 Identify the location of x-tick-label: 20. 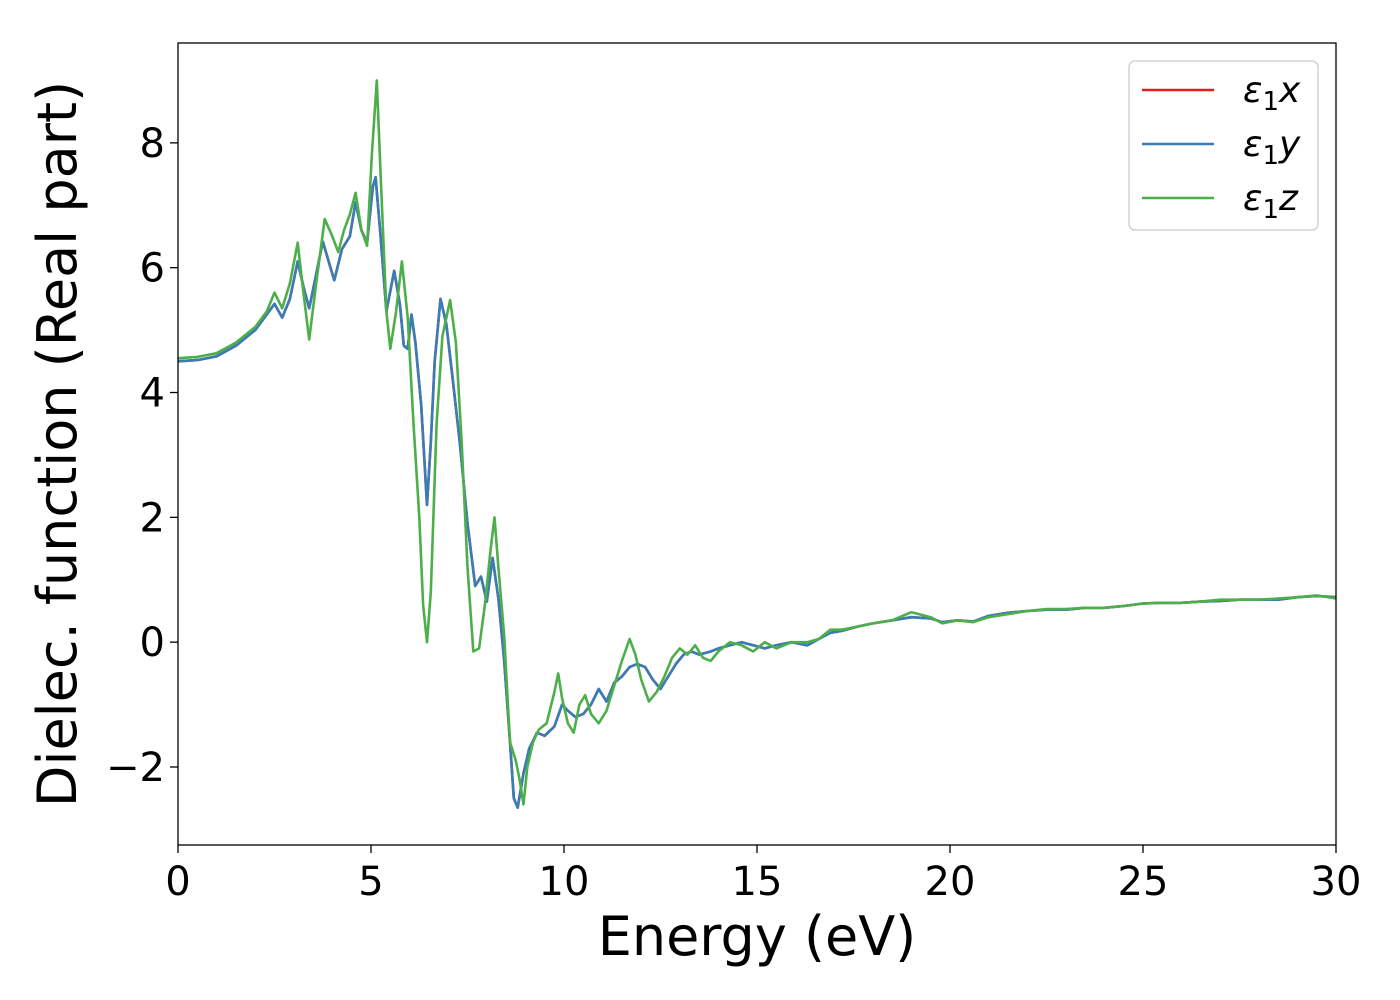
(950, 882).